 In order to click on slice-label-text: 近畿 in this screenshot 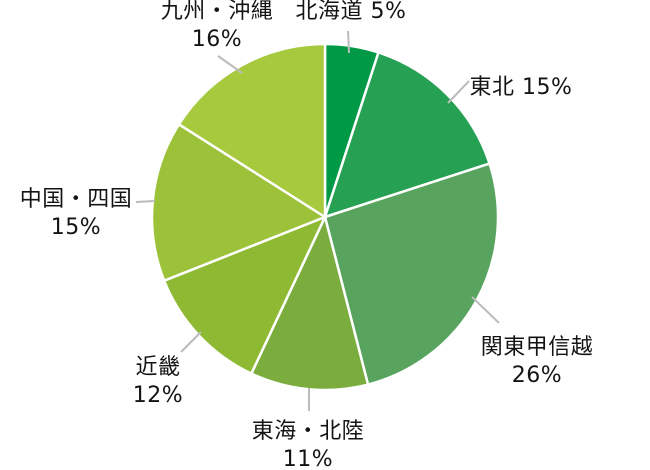, I will do `click(158, 367)`.